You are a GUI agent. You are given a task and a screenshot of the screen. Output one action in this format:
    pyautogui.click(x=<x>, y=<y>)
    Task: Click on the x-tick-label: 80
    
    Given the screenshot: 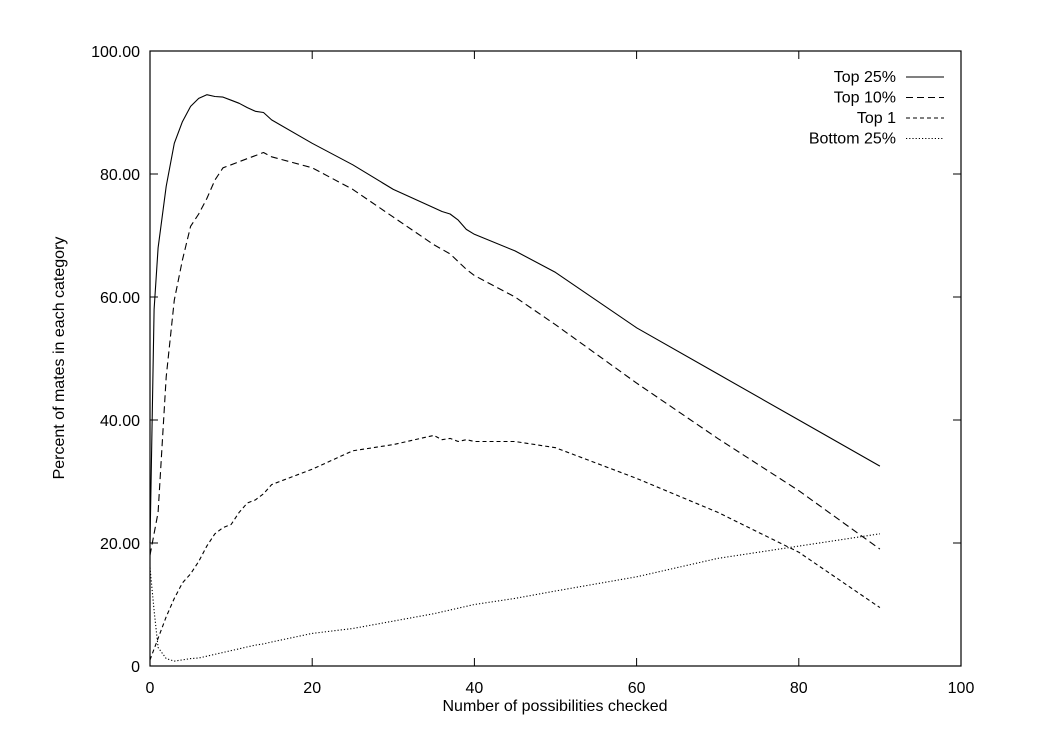 What is the action you would take?
    pyautogui.click(x=799, y=688)
    